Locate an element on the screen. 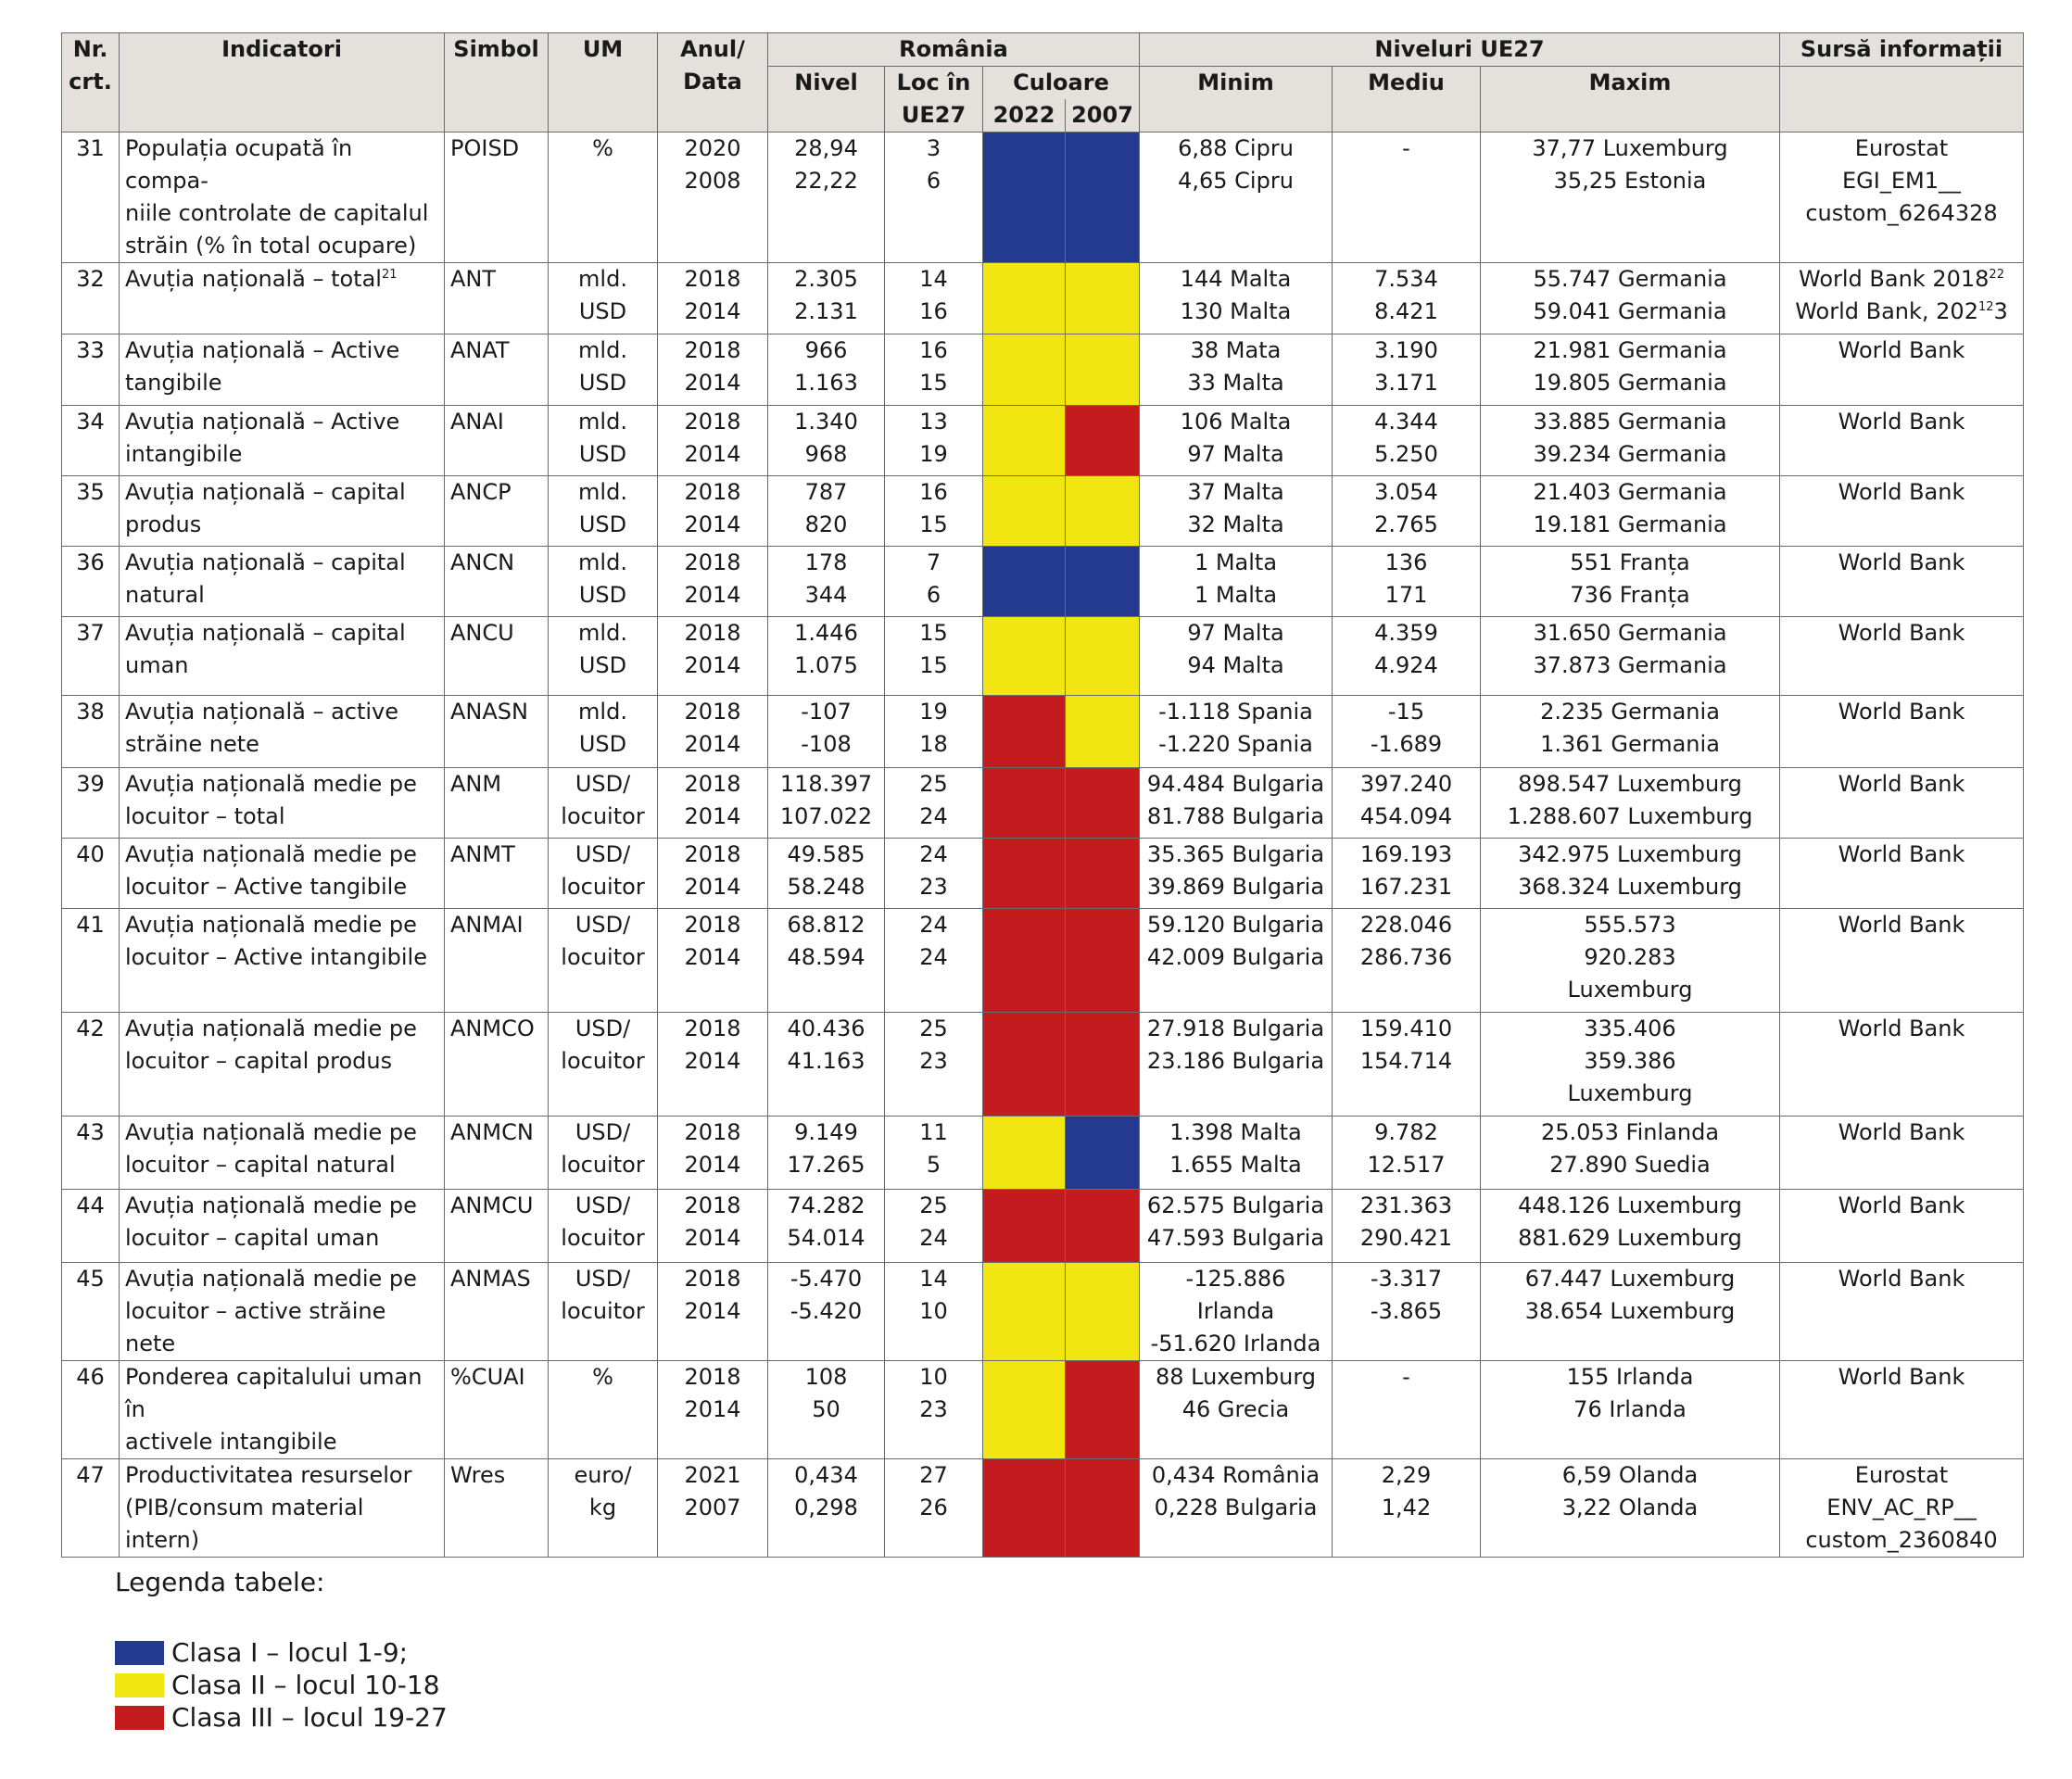 The height and width of the screenshot is (1779, 2072). header-indicatori: Indicatori is located at coordinates (282, 82).